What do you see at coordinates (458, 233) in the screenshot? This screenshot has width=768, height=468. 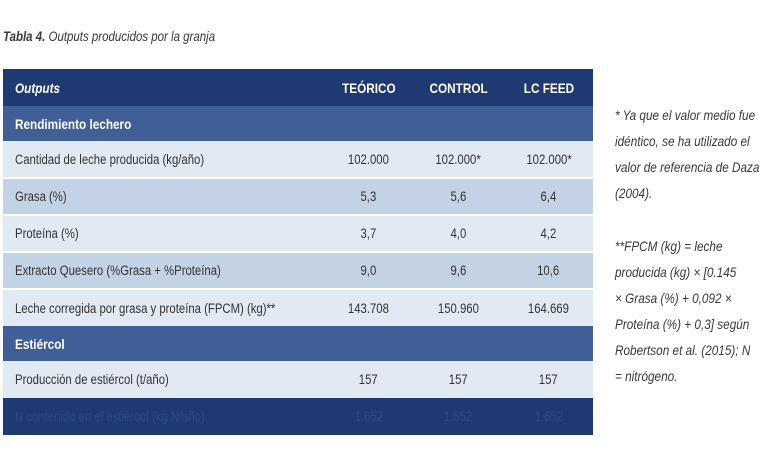 I see `cell-control: 4,0` at bounding box center [458, 233].